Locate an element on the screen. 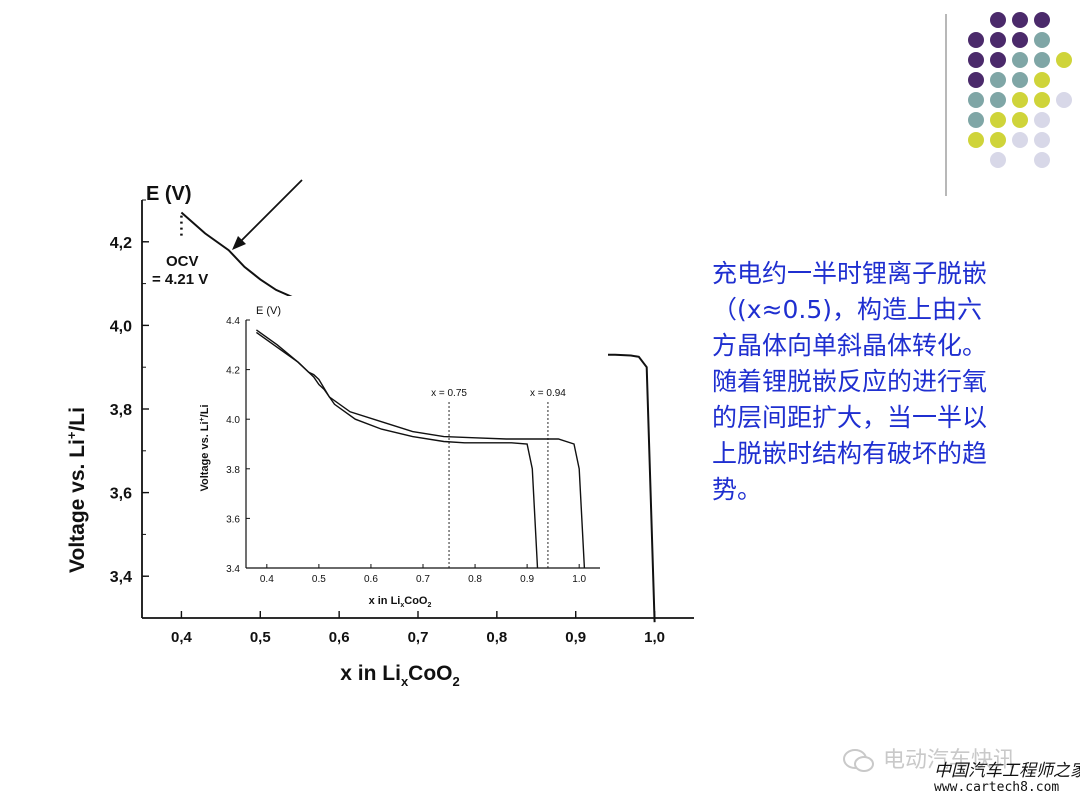 The image size is (1080, 806). inset-y-label-part1: Voltage vs. Li is located at coordinates (205, 456).